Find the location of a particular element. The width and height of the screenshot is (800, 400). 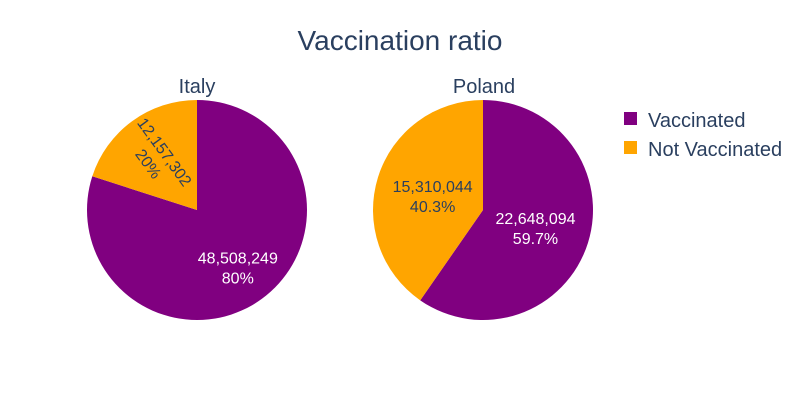

legend-item-not-vaccinated: Not Vaccinated is located at coordinates (703, 150).